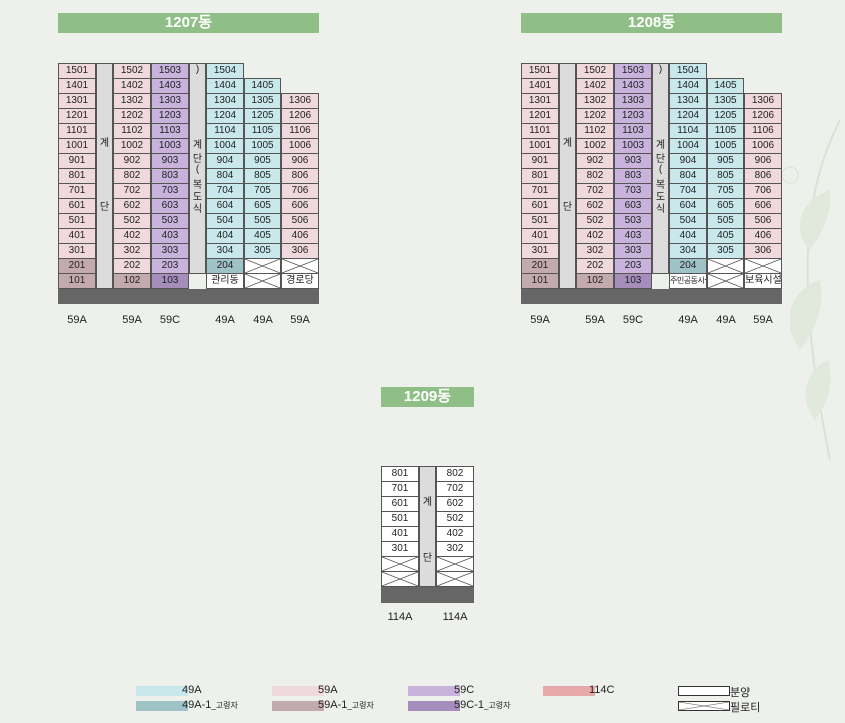 The image size is (845, 723). Describe the element at coordinates (740, 693) in the screenshot. I see `legend-label-main: 분양` at that location.